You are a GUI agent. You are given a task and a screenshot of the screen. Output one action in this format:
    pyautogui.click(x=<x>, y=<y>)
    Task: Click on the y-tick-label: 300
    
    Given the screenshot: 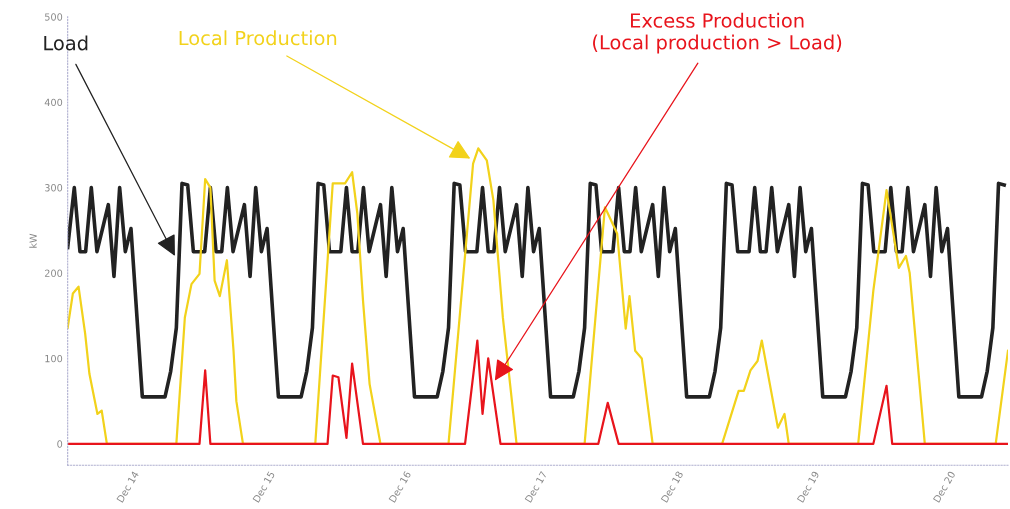 What is the action you would take?
    pyautogui.click(x=53, y=188)
    